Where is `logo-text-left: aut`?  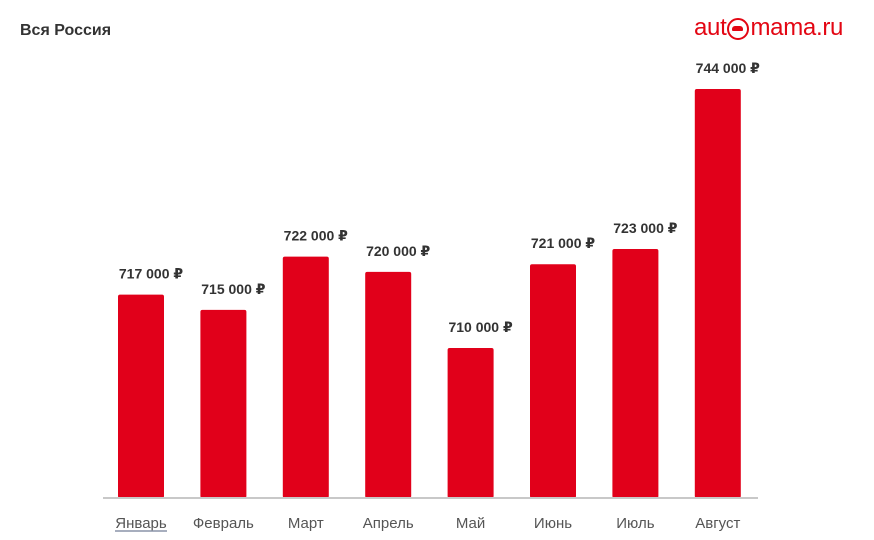
logo-text-left: aut is located at coordinates (710, 27).